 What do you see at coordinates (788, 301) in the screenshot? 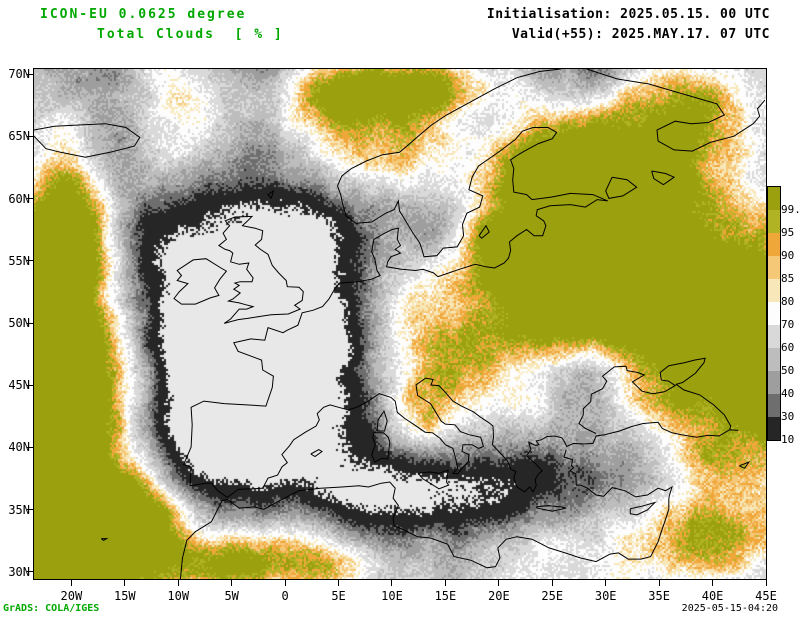
I see `legend-label: 80` at bounding box center [788, 301].